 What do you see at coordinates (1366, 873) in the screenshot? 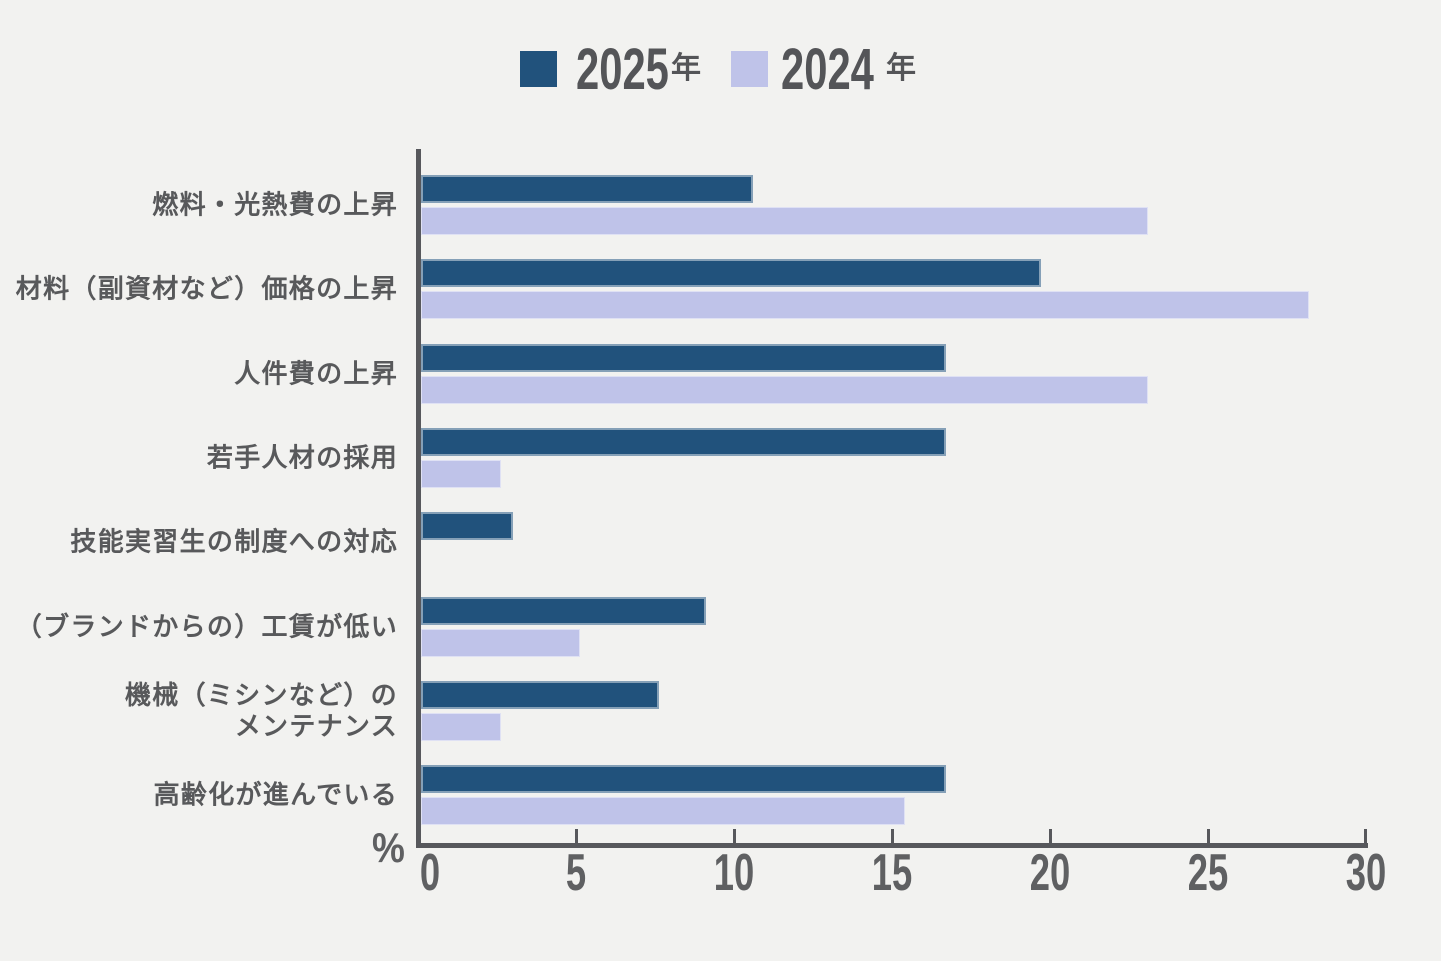
I see `x-tick-label: 30` at bounding box center [1366, 873].